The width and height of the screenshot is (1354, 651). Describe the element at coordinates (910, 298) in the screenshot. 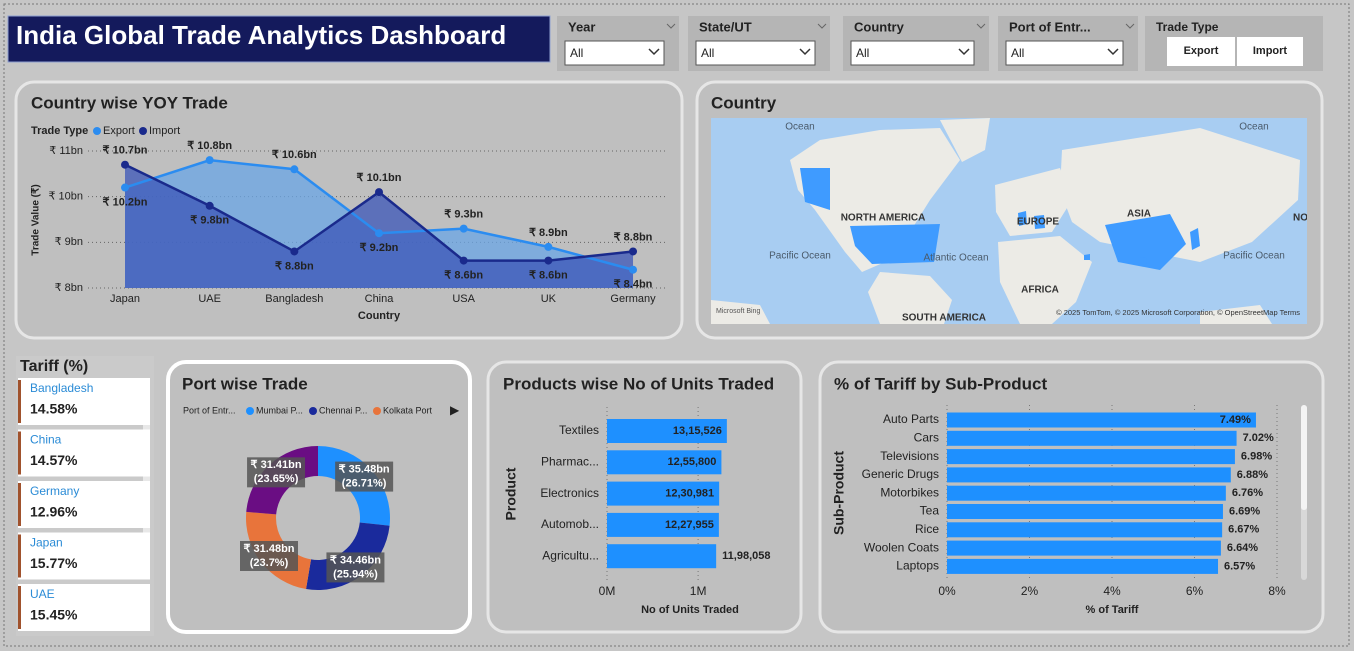

I see `south-america` at that location.